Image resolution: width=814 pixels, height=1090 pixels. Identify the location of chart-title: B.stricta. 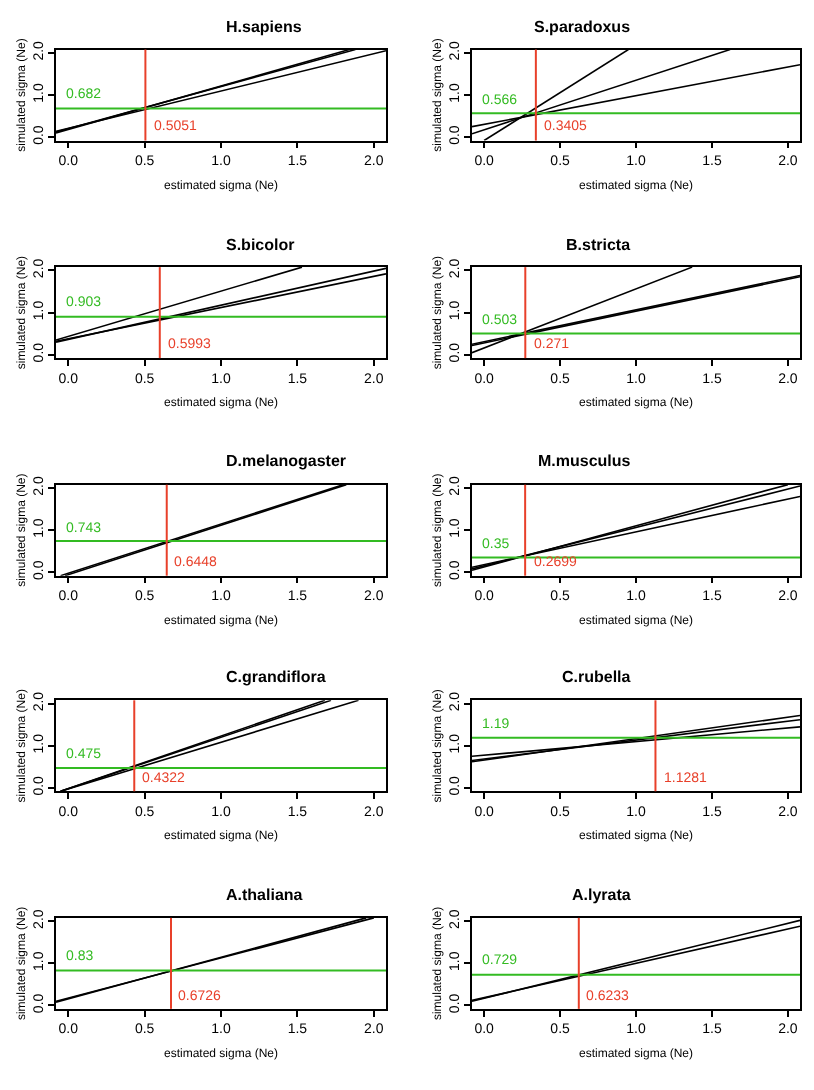
(599, 245).